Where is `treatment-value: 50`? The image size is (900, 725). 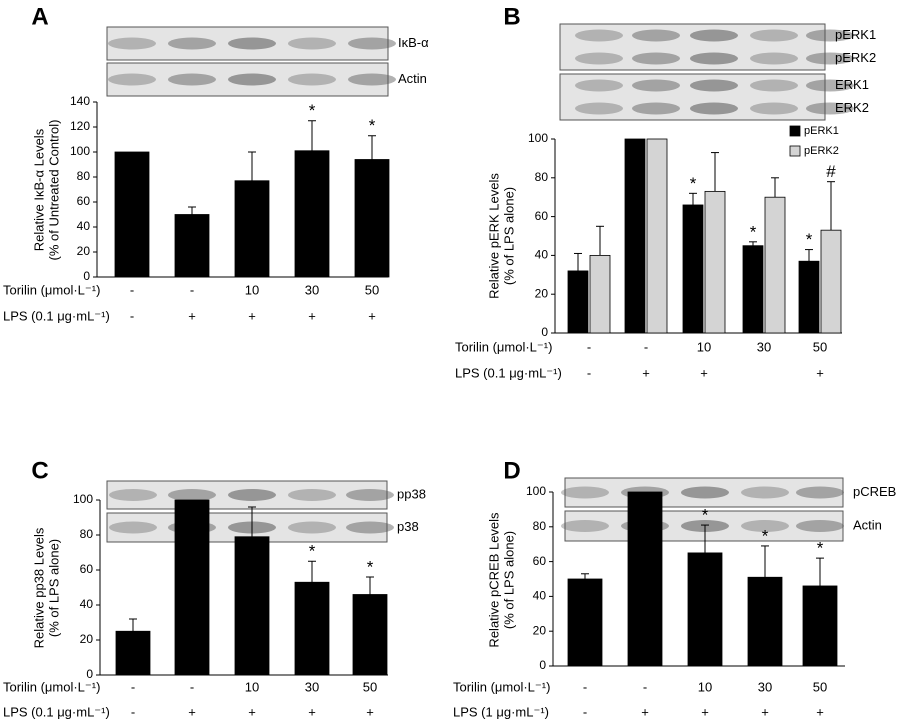
treatment-value: 50 is located at coordinates (372, 289).